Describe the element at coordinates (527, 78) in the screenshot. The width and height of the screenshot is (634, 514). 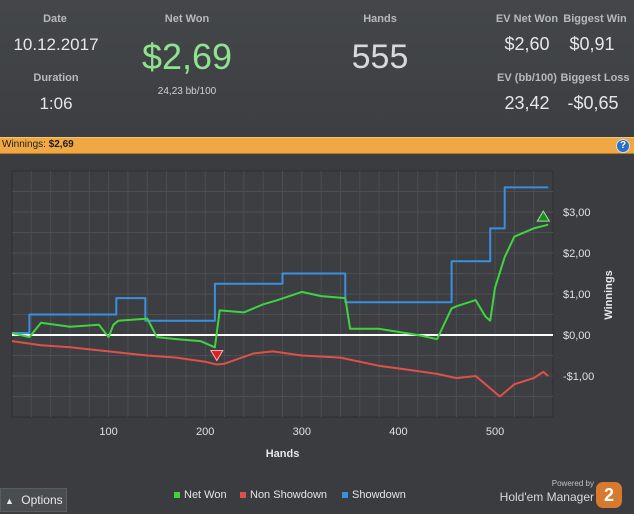
I see `ev-bb100-label: EV (bb/100)` at that location.